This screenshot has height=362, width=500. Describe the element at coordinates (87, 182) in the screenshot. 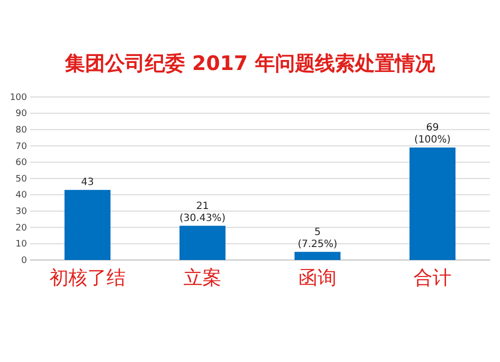

I see `data-label: 43` at that location.